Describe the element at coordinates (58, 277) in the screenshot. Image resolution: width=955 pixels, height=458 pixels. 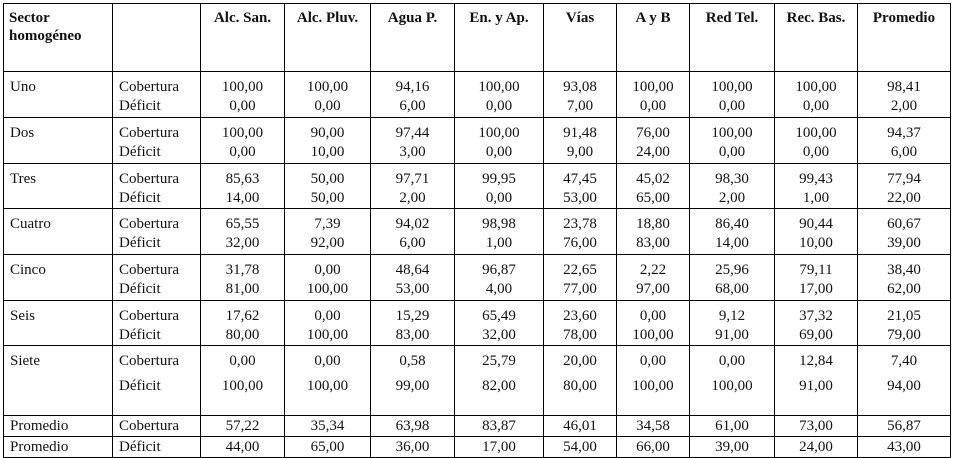
I see `sector-name: Cinco` at that location.